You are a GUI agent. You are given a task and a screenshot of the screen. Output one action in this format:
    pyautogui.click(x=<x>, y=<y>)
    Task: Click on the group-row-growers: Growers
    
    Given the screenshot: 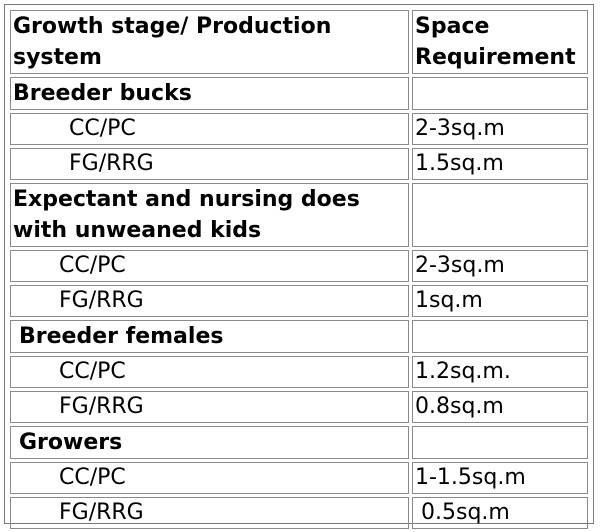 What is the action you would take?
    pyautogui.click(x=299, y=442)
    